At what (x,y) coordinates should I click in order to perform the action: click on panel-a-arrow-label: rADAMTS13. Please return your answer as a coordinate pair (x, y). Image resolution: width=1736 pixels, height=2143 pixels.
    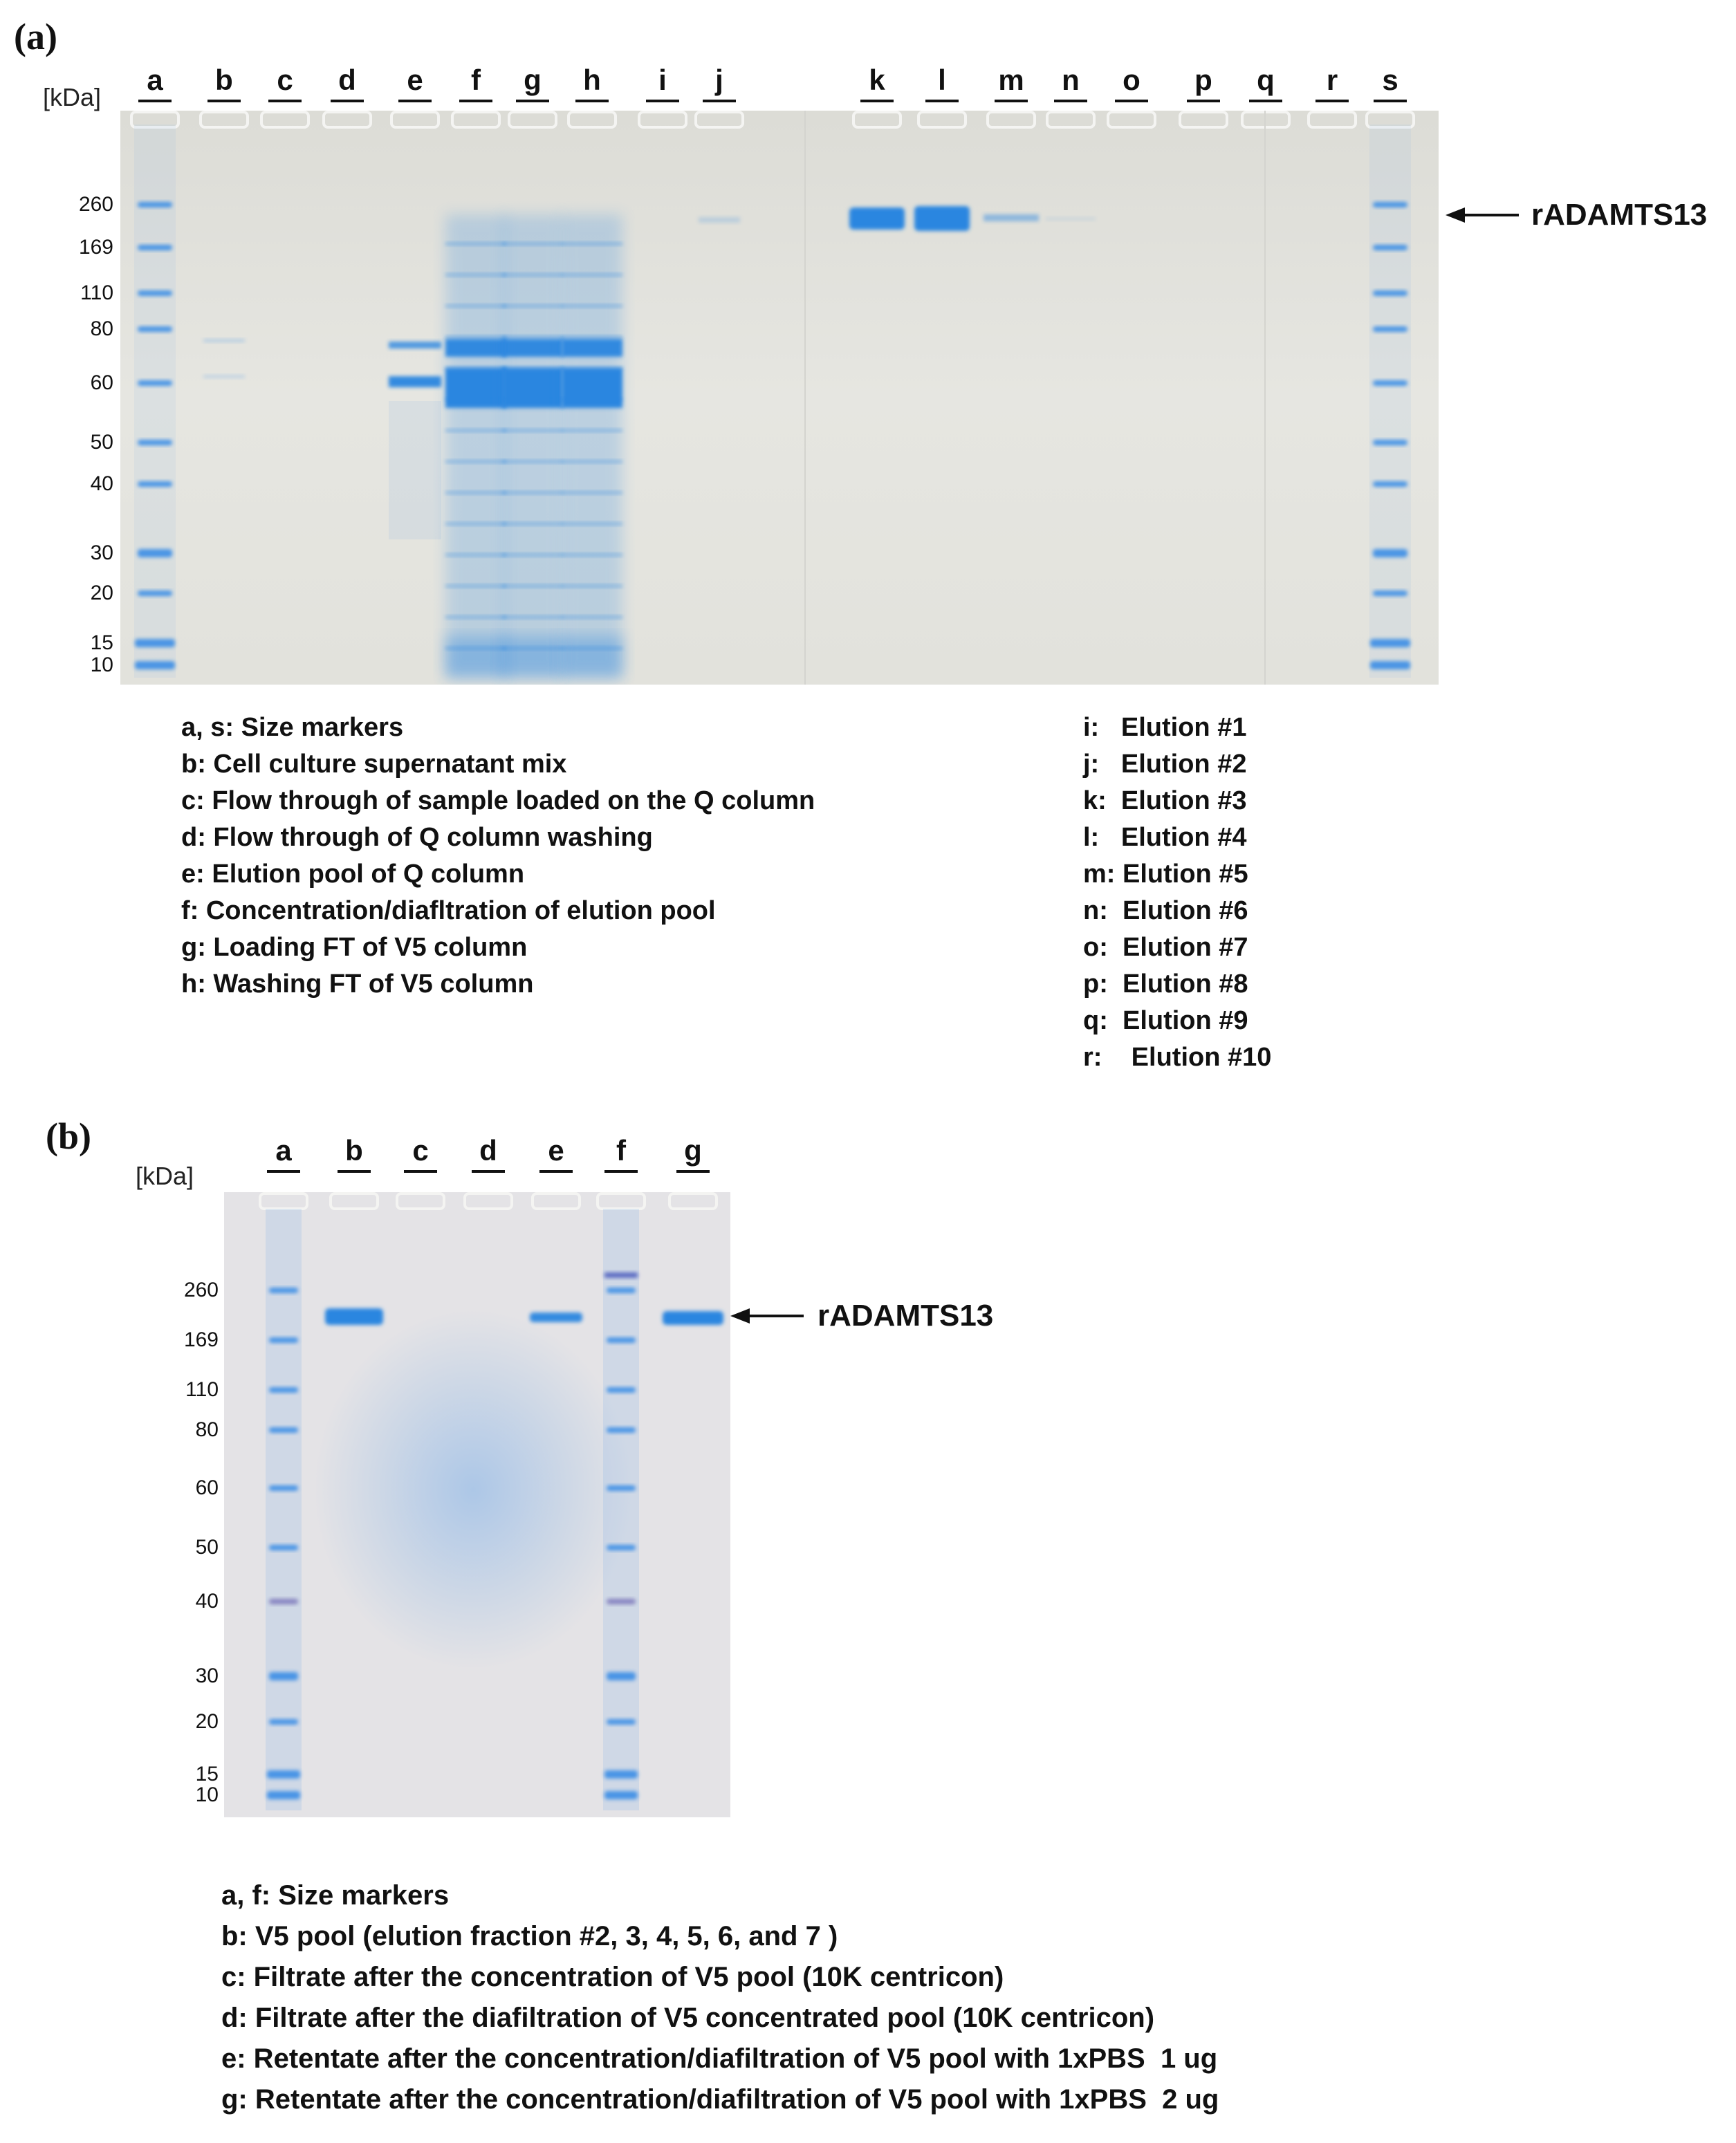
    Looking at the image, I should click on (1577, 215).